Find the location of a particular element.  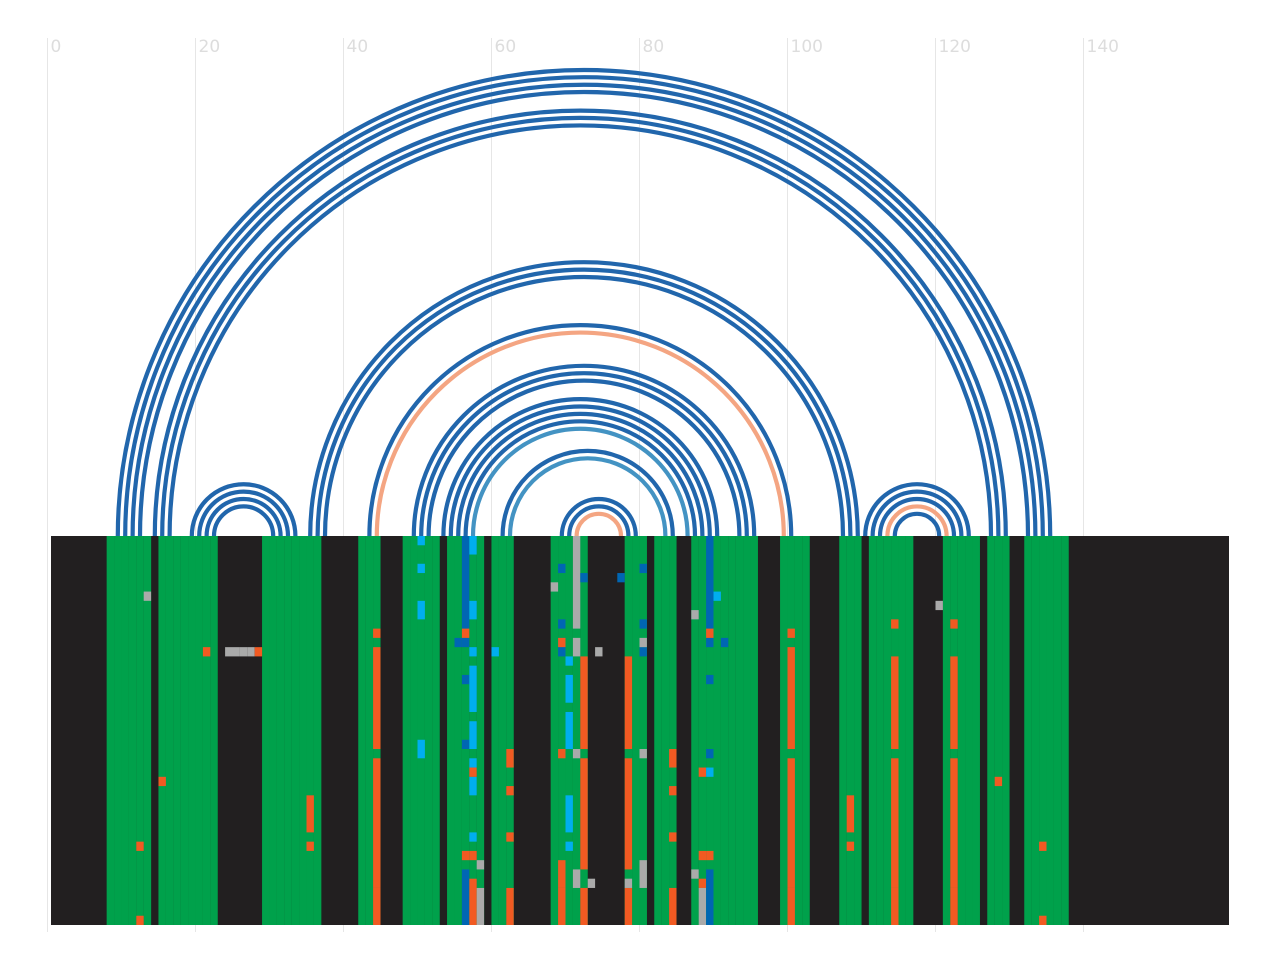

tick-label-20: 20 is located at coordinates (210, 47).